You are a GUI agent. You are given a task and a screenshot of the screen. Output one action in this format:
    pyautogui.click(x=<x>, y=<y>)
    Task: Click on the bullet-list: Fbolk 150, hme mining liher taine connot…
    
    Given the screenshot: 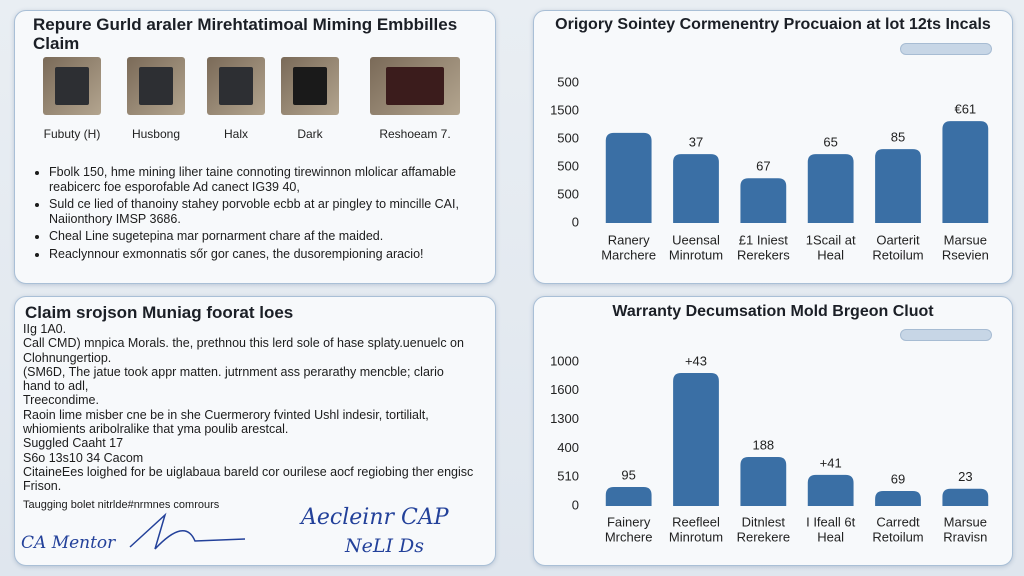 What is the action you would take?
    pyautogui.click(x=263, y=214)
    